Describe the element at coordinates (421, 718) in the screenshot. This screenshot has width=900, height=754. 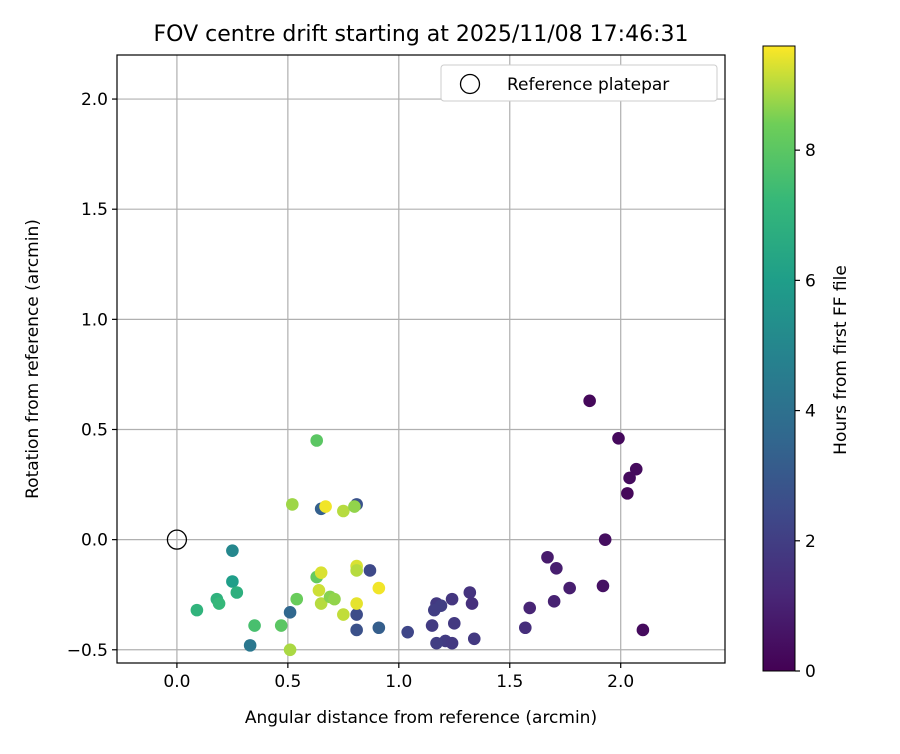
I see `x-axis-label: Angular distance from reference (arcmin)` at that location.